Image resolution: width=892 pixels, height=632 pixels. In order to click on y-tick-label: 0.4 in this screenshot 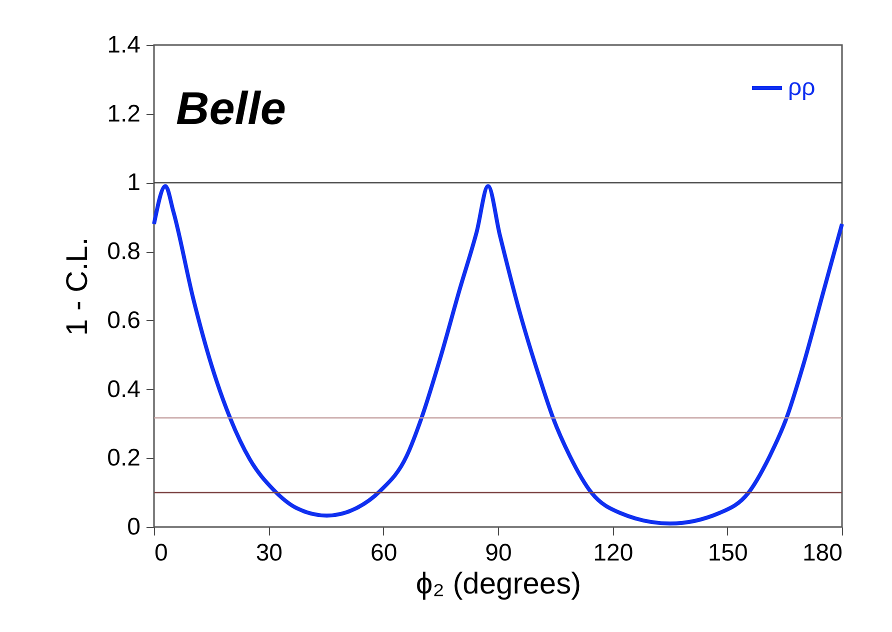, I will do `click(123, 389)`.